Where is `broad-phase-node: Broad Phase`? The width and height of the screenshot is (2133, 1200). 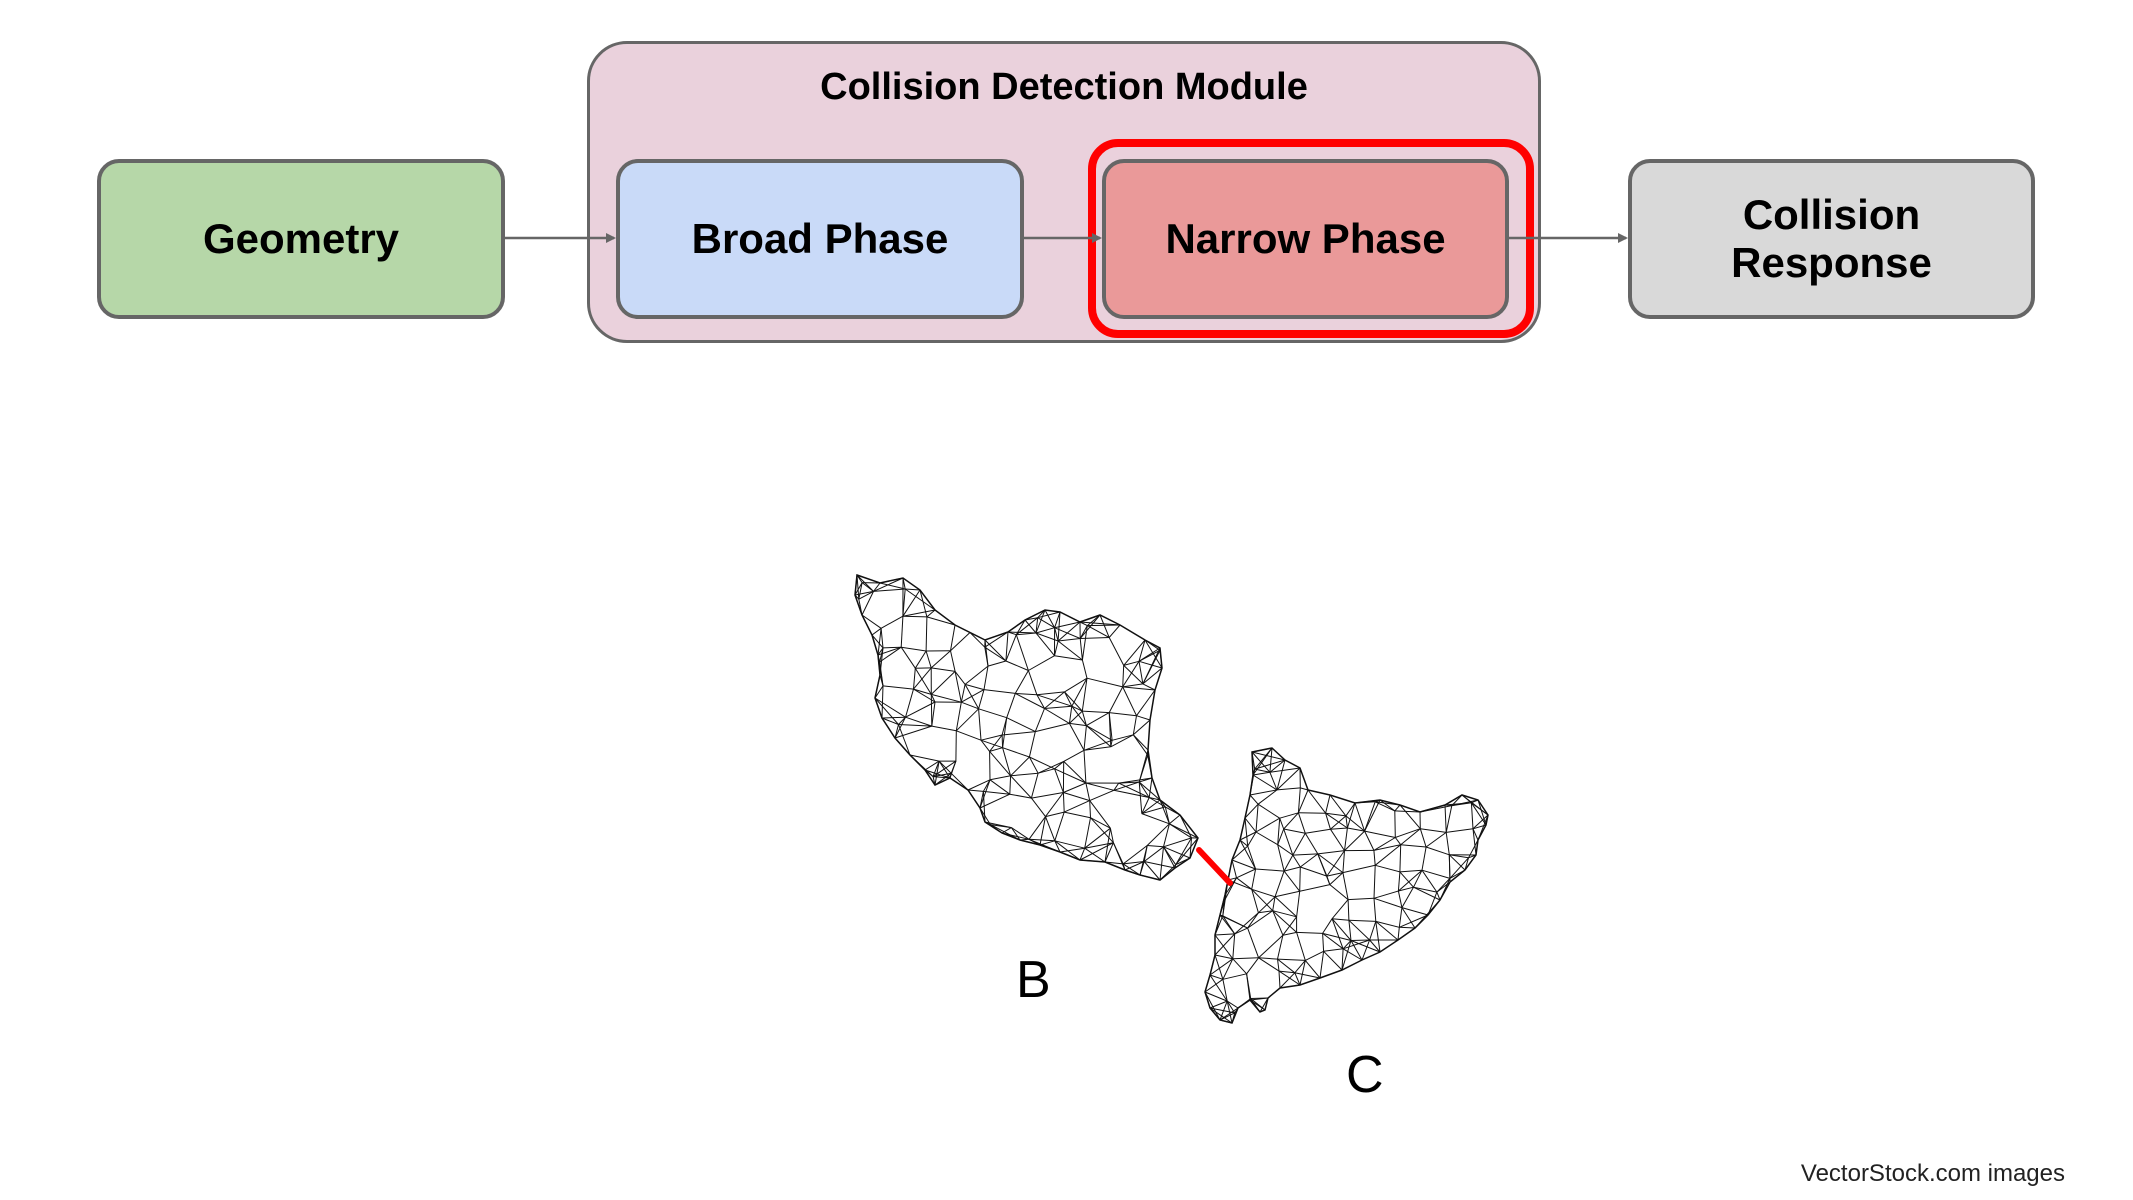 broad-phase-node: Broad Phase is located at coordinates (820, 239).